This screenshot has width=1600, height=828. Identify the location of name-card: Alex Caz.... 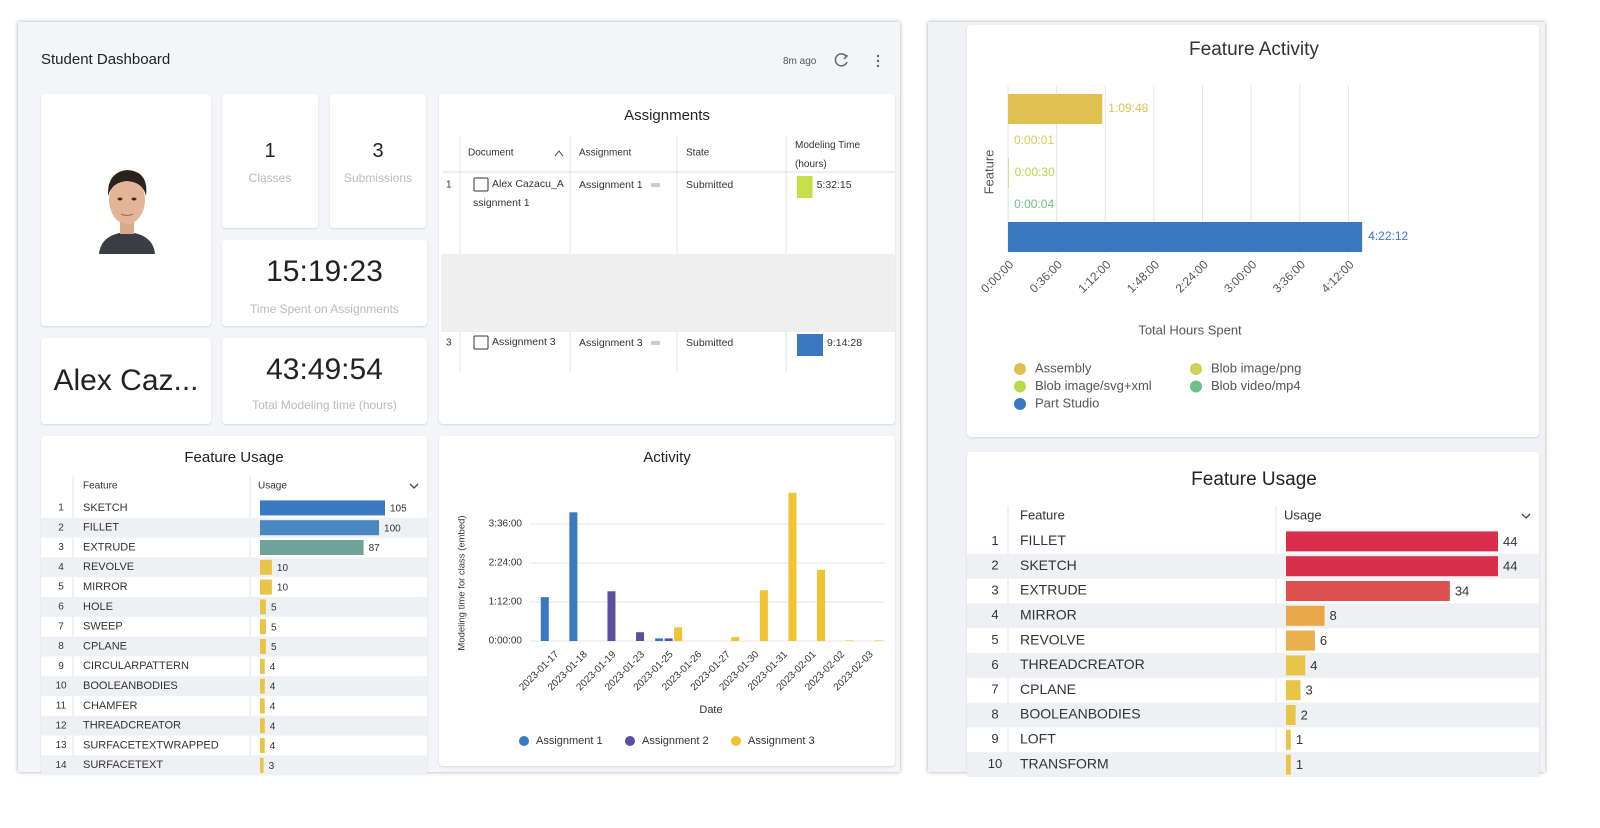
(126, 381).